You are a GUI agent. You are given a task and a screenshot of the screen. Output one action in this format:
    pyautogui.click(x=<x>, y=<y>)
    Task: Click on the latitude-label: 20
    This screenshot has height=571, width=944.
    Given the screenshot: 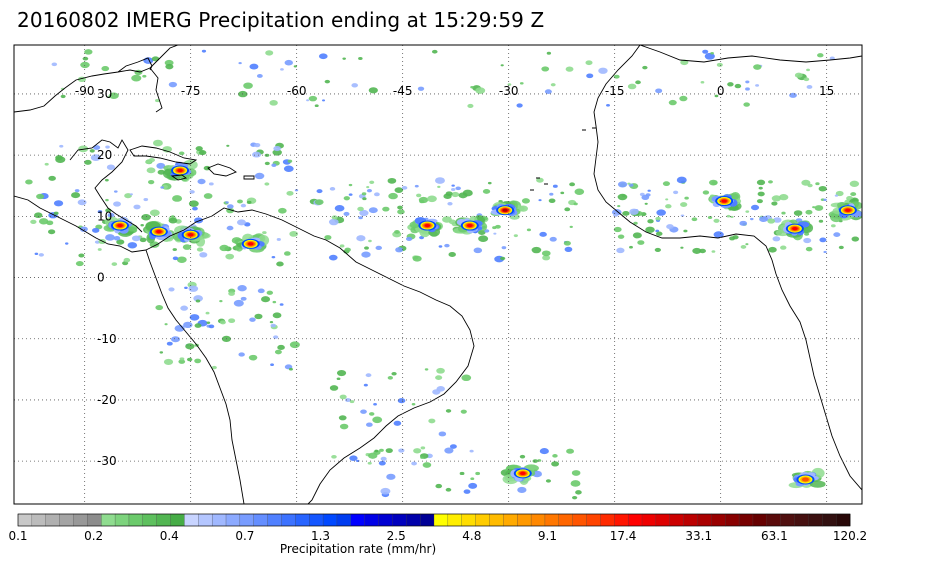 What is the action you would take?
    pyautogui.click(x=104, y=155)
    